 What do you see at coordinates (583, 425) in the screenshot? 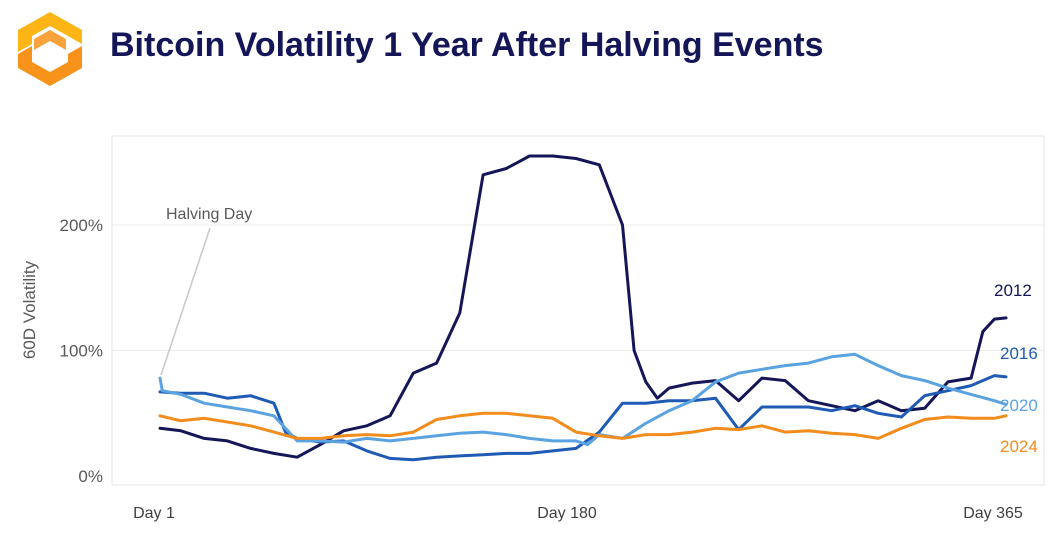
I see `series-line-2024` at bounding box center [583, 425].